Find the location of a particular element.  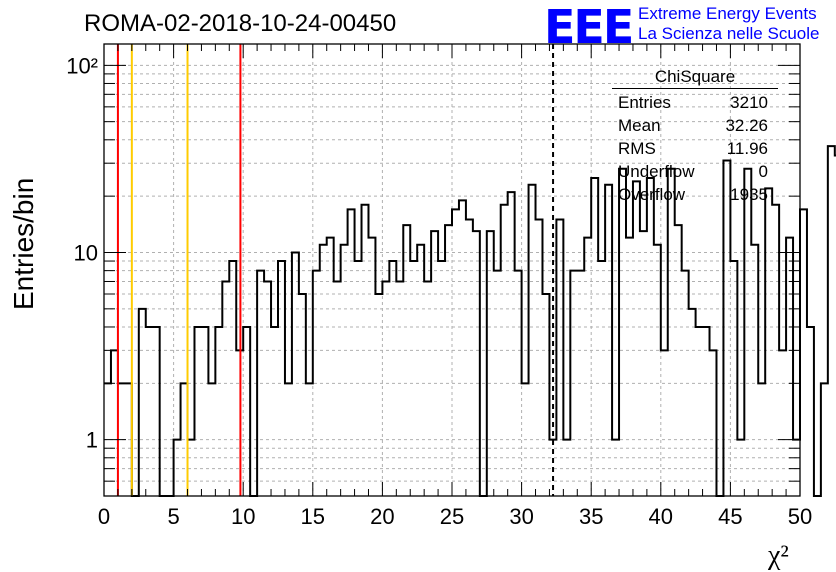

x-tick-label: 40 is located at coordinates (661, 516).